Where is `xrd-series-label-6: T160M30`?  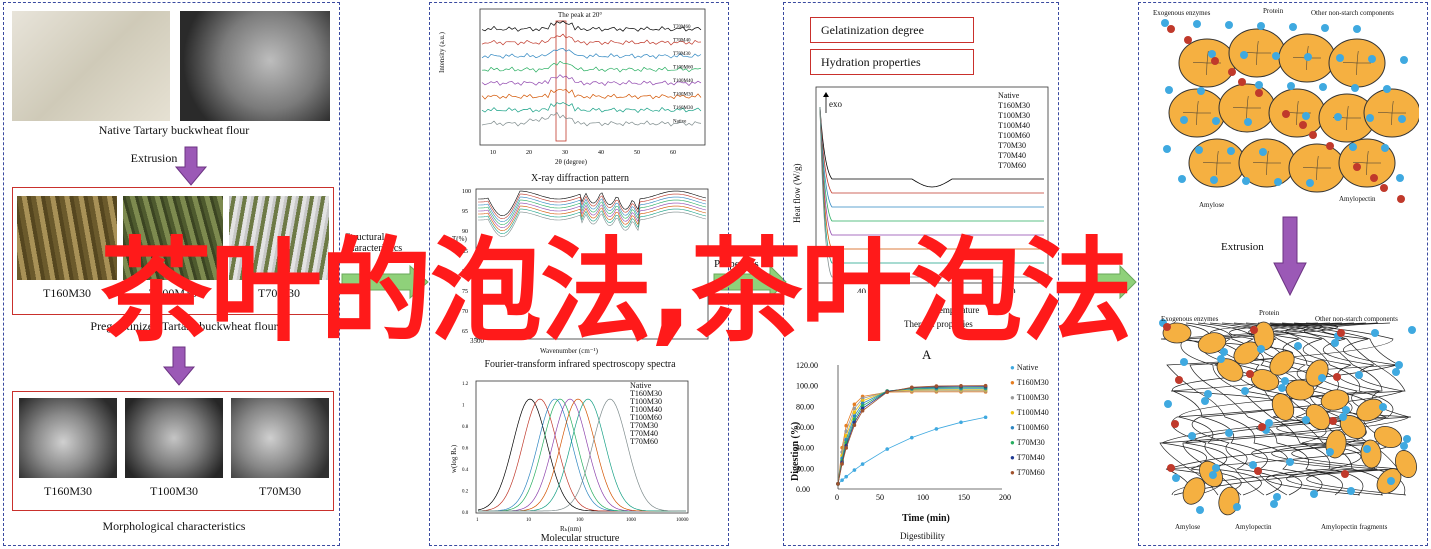 xrd-series-label-6: T160M30 is located at coordinates (683, 108).